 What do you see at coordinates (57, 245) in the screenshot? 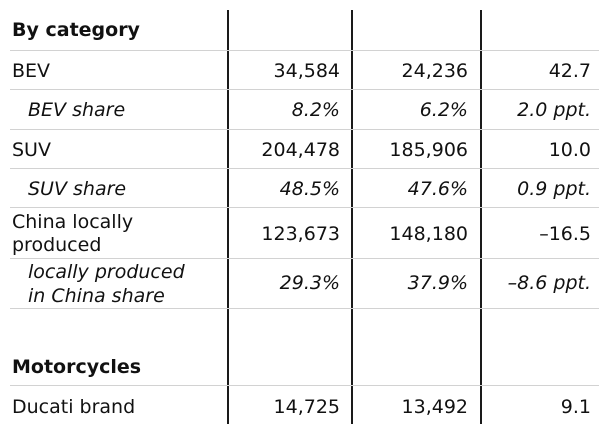
I see `row-label-line-2: produced` at bounding box center [57, 245].